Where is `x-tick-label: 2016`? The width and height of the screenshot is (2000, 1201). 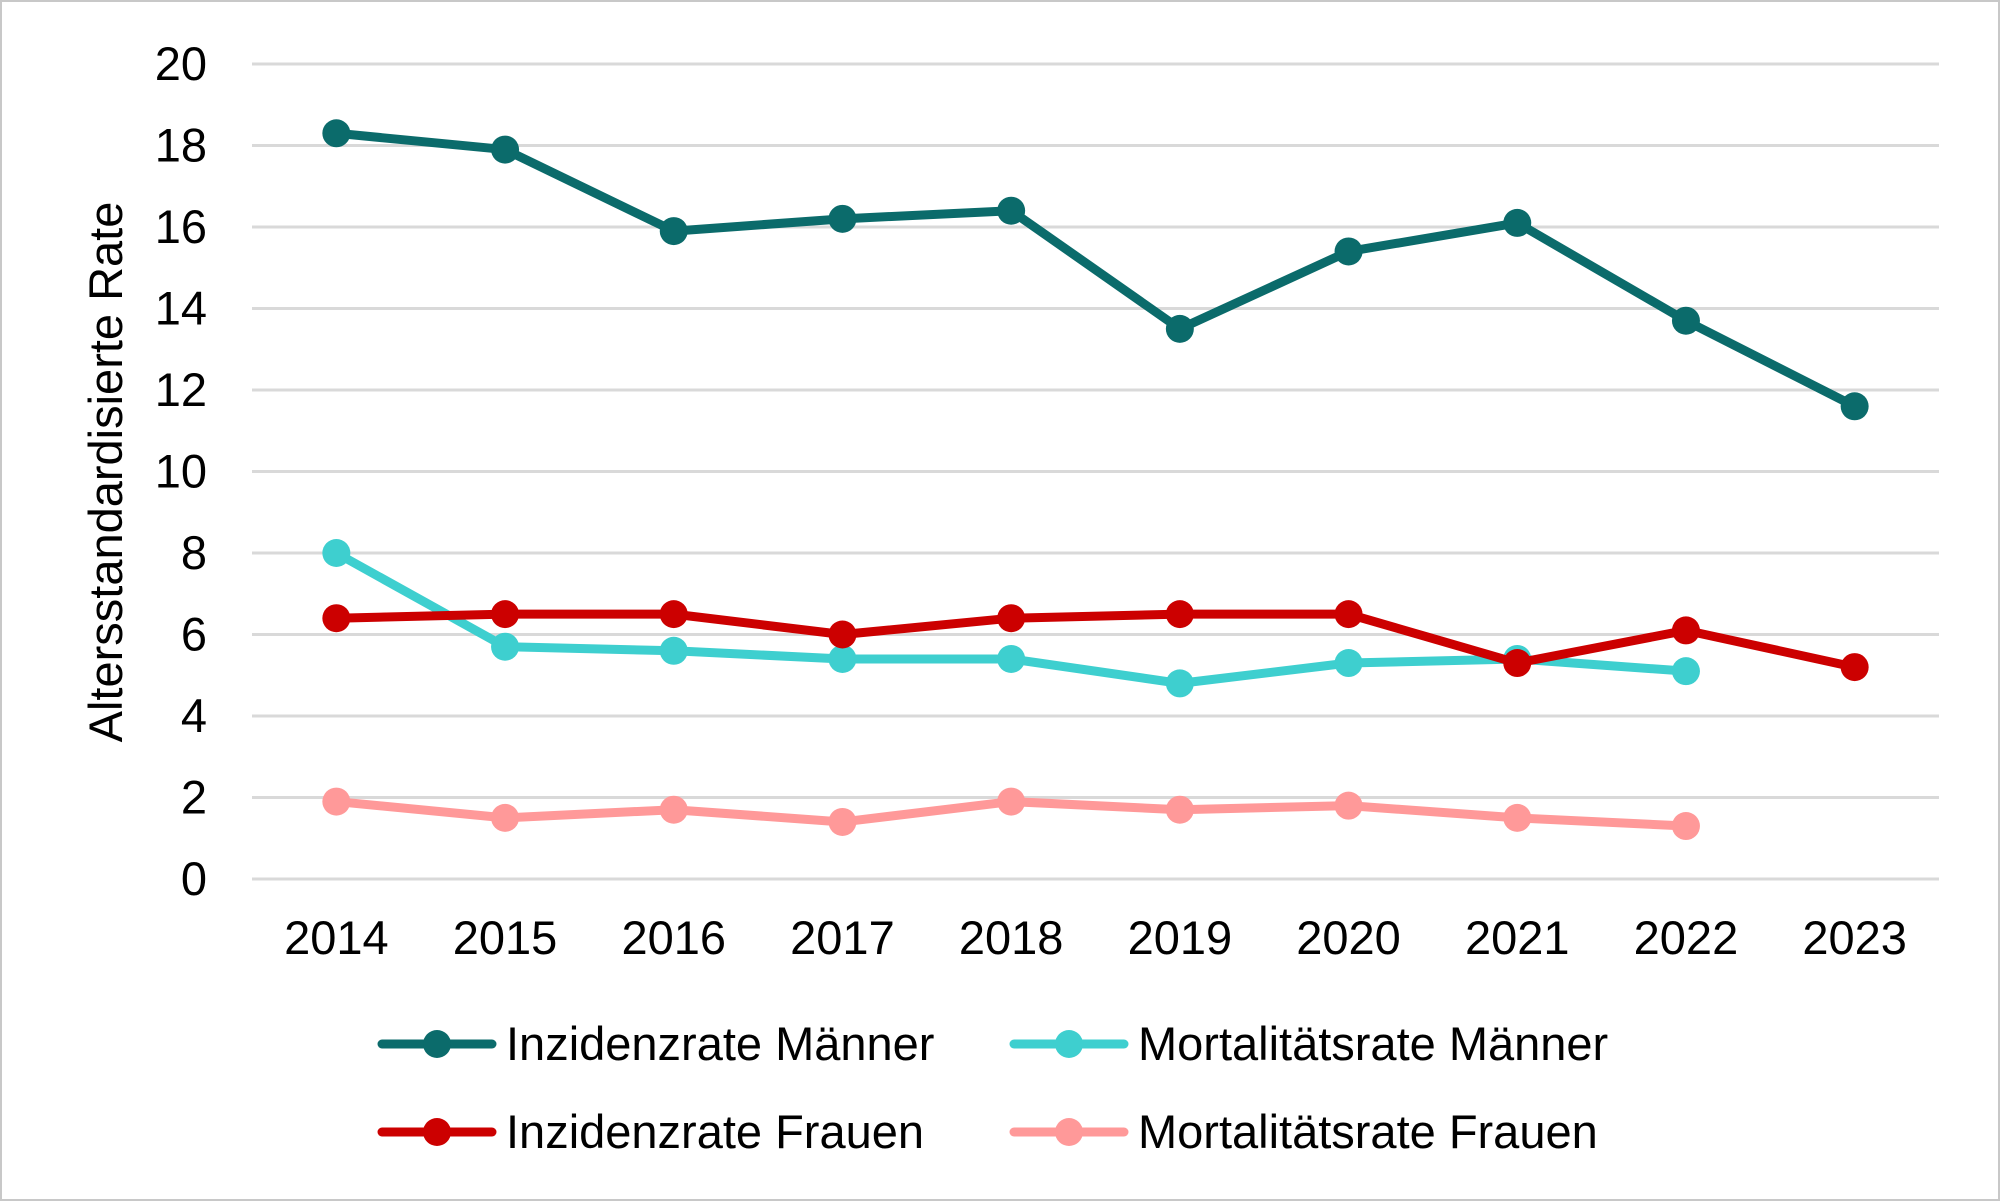
x-tick-label: 2016 is located at coordinates (673, 937).